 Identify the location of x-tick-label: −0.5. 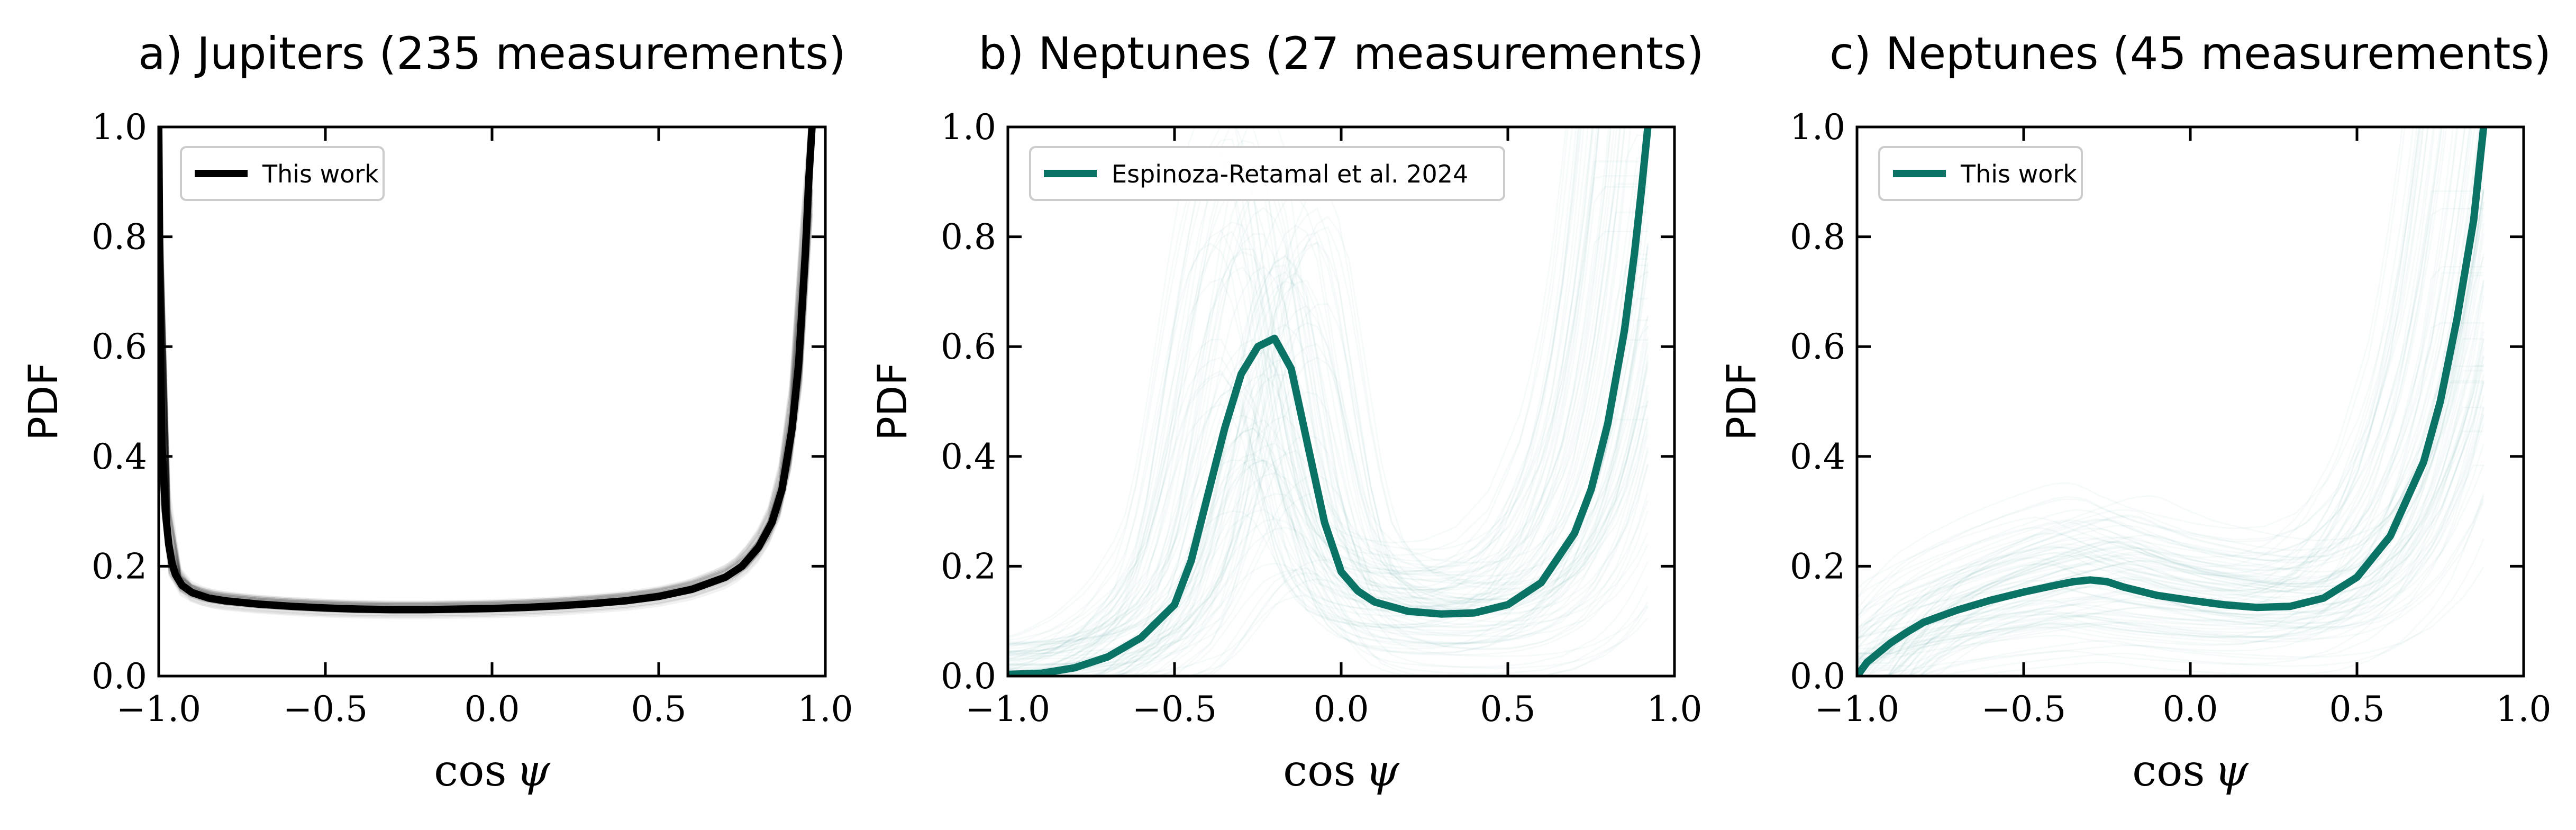
(326, 709).